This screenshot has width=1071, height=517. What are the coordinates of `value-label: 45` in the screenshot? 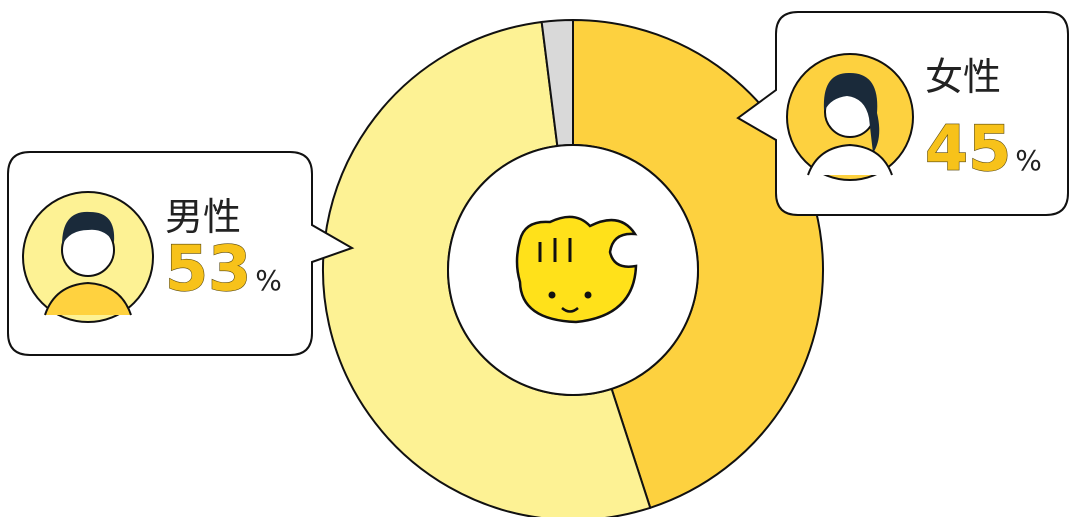 It's located at (968, 148).